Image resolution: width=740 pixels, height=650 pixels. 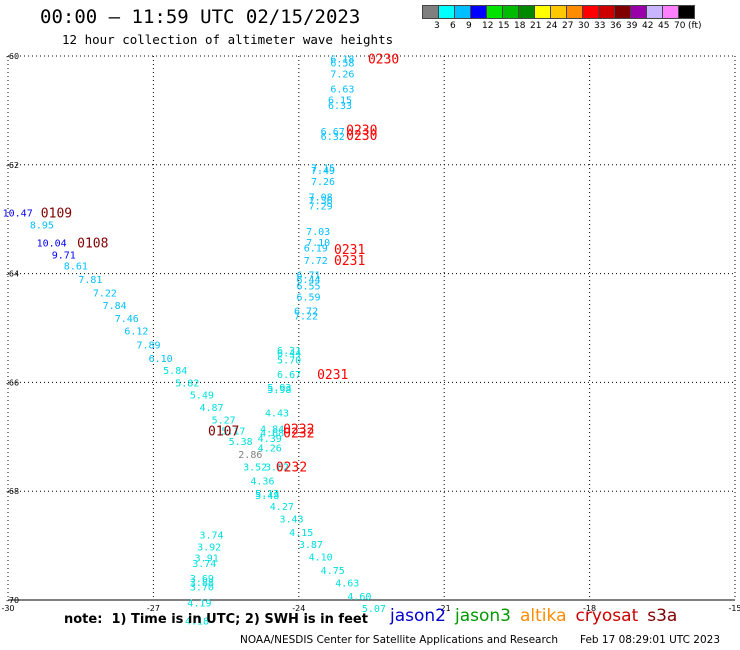 I want to click on color-scale-label: 15, so click(x=504, y=26).